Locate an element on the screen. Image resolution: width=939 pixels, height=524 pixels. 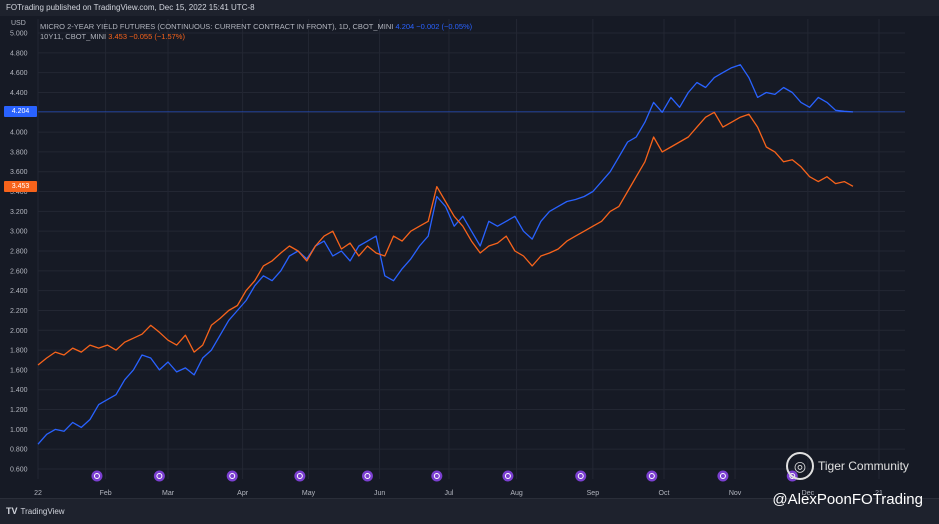
x-tick-label: Dec is located at coordinates (808, 493).